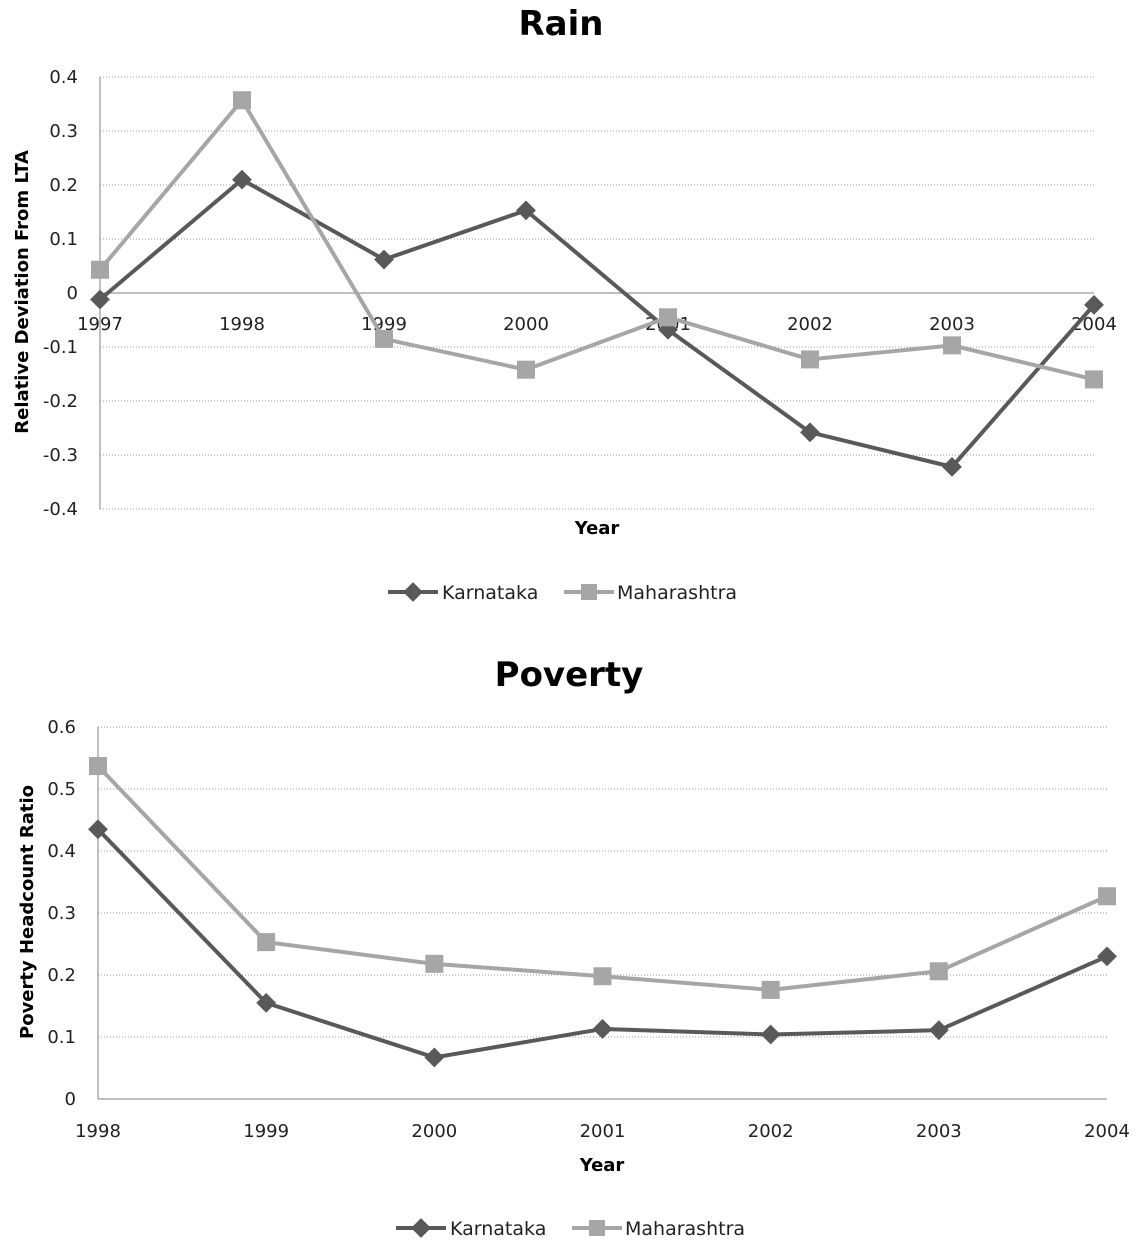  I want to click on poverty-y-tick-label: 0.3, so click(61, 913).